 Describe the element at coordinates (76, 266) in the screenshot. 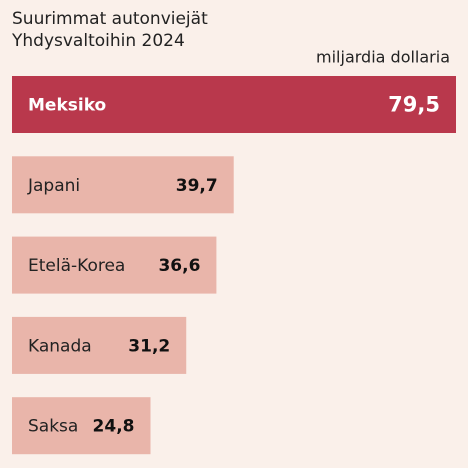

I see `category-label: Etelä-Korea` at that location.